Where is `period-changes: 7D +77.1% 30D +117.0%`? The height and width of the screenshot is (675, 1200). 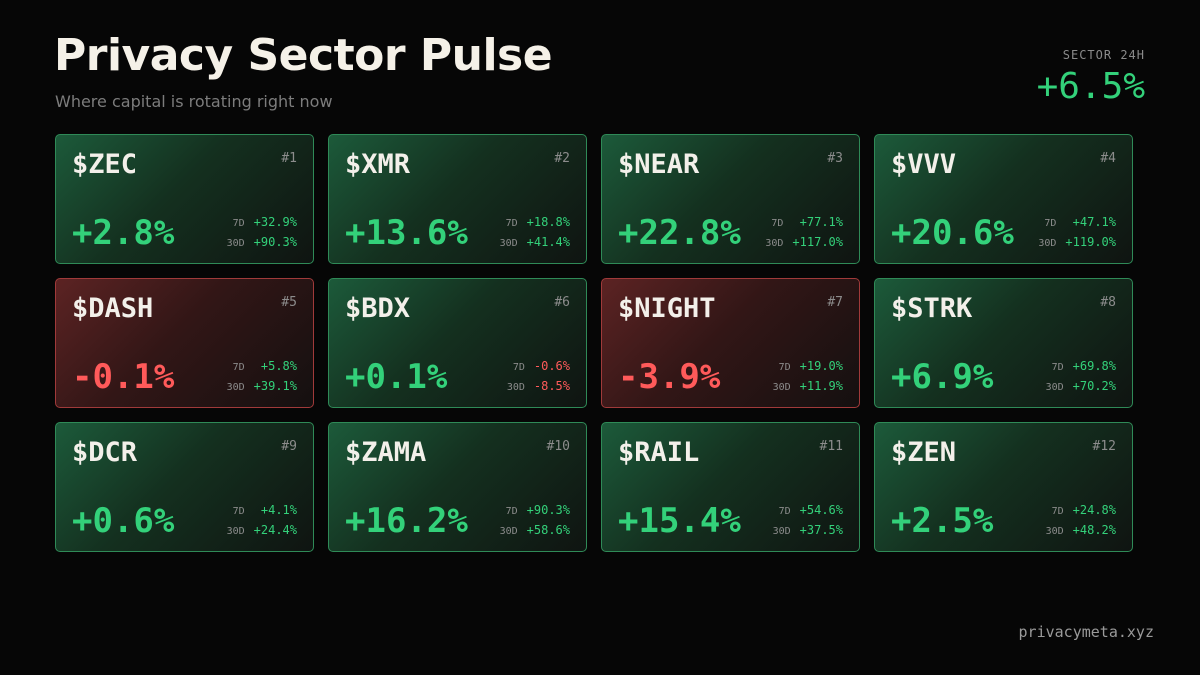
period-changes: 7D +77.1% 30D +117.0% is located at coordinates (804, 232).